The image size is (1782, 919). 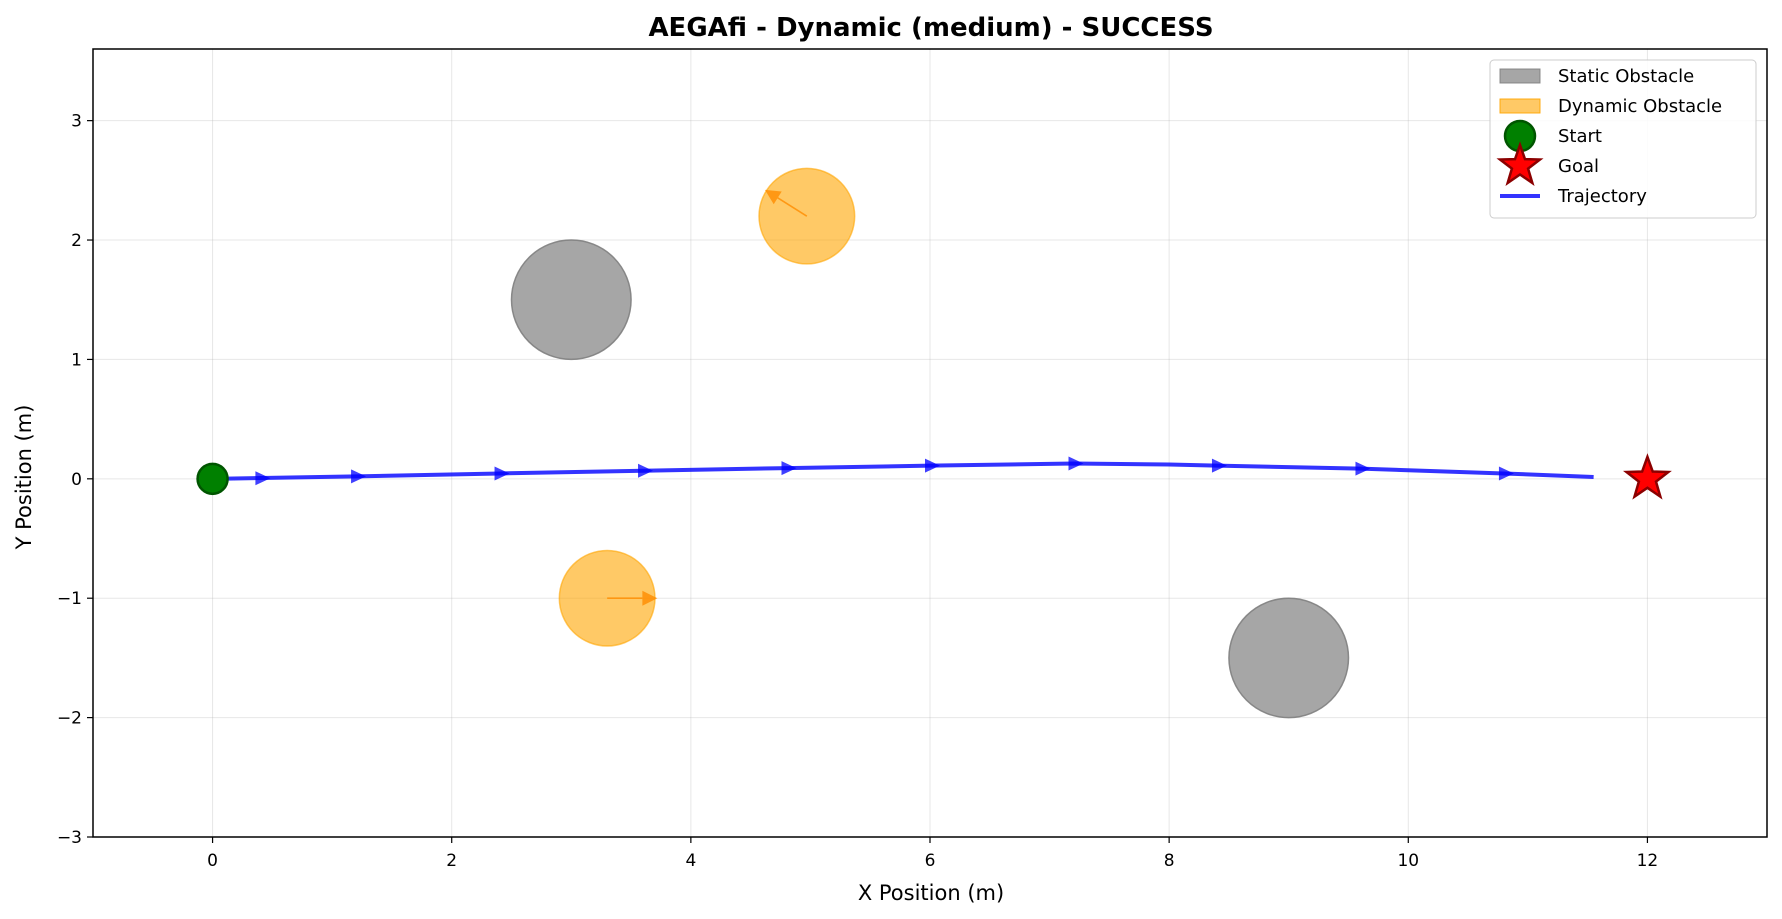 I want to click on x-tick-label: 4, so click(x=690, y=861).